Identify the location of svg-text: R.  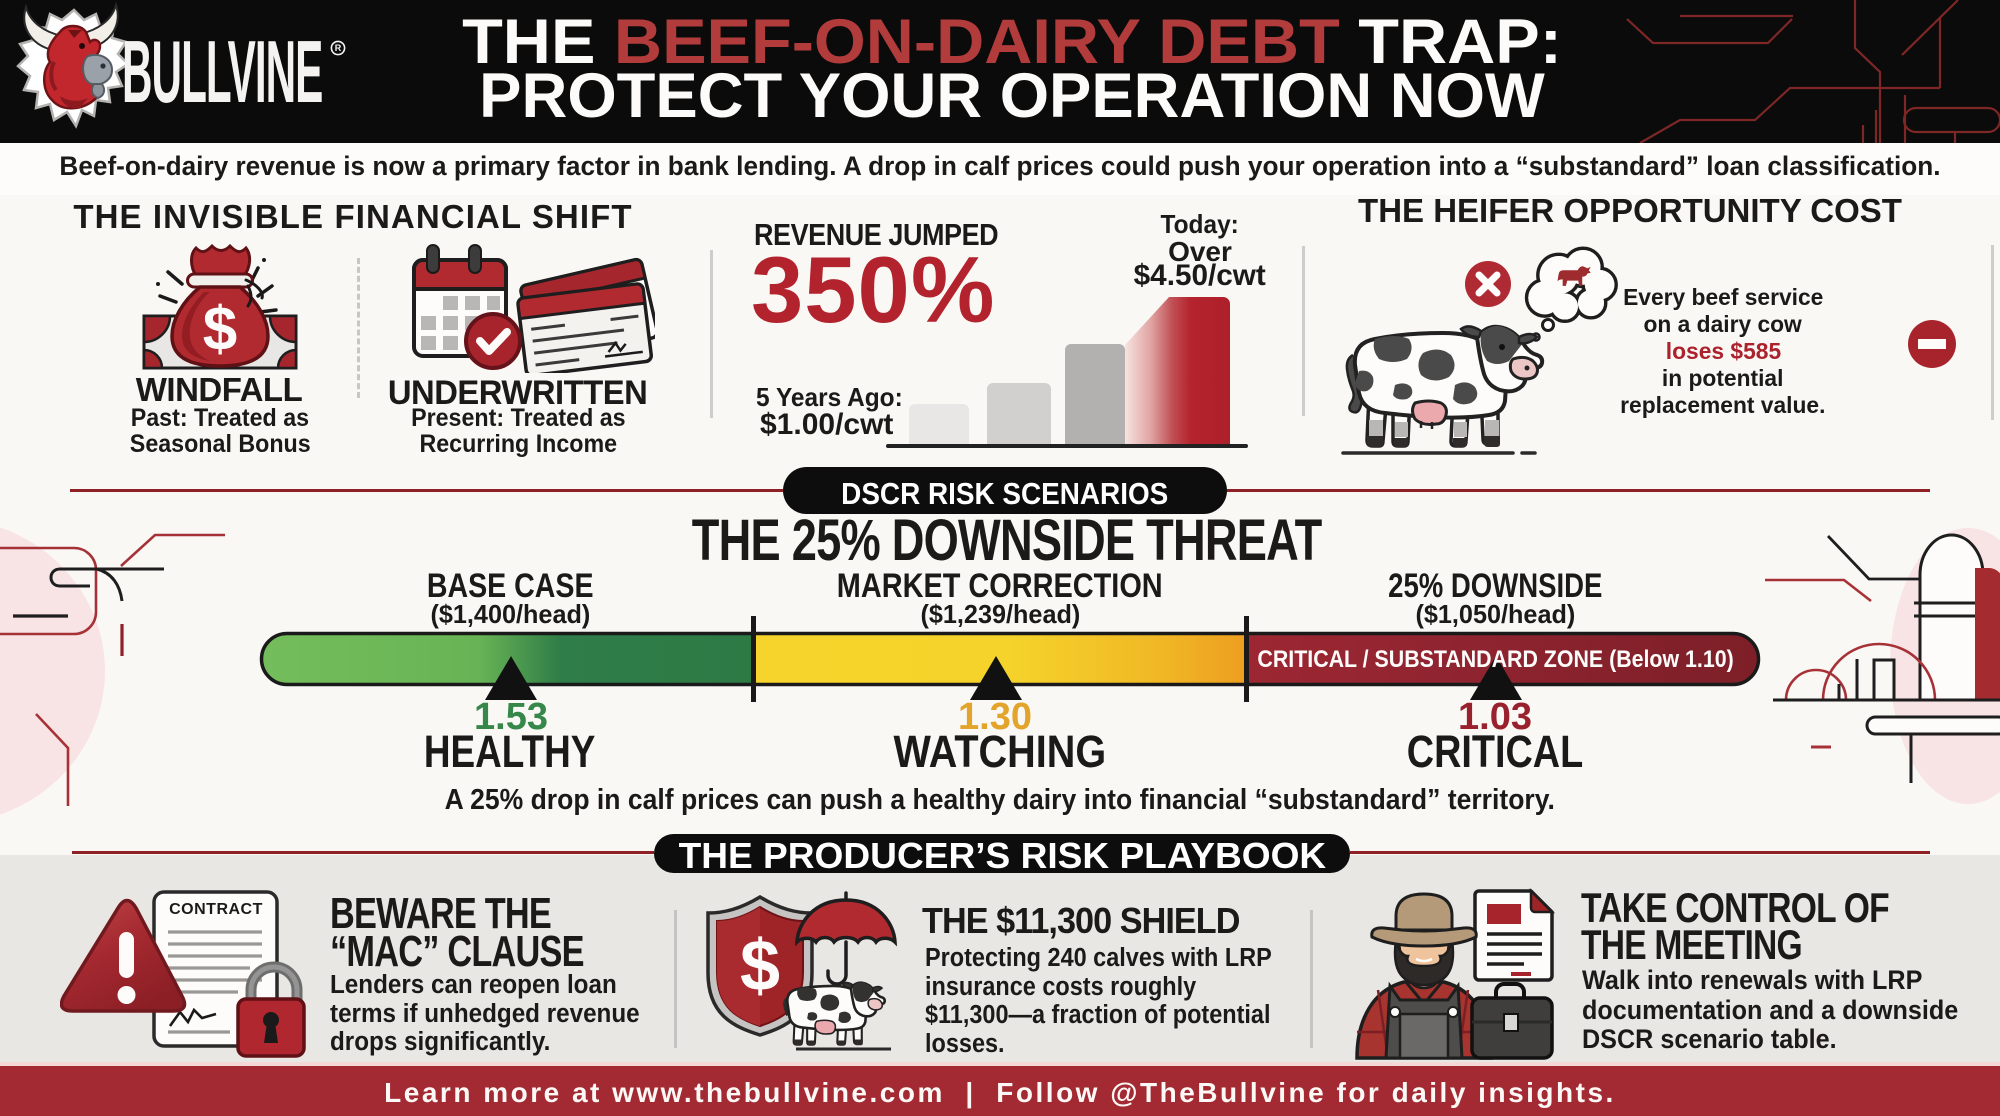
(338, 48).